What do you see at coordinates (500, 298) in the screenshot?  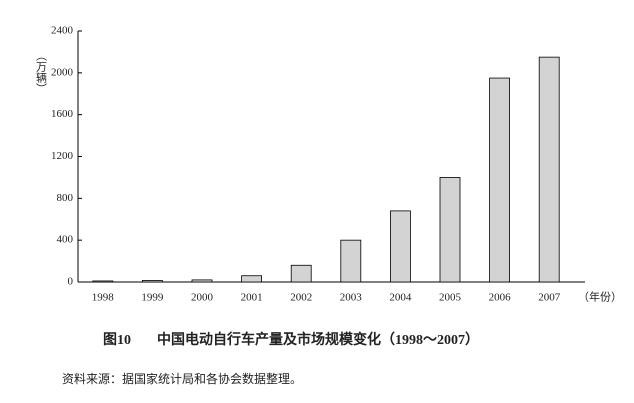 I see `x-tick-label: 2006` at bounding box center [500, 298].